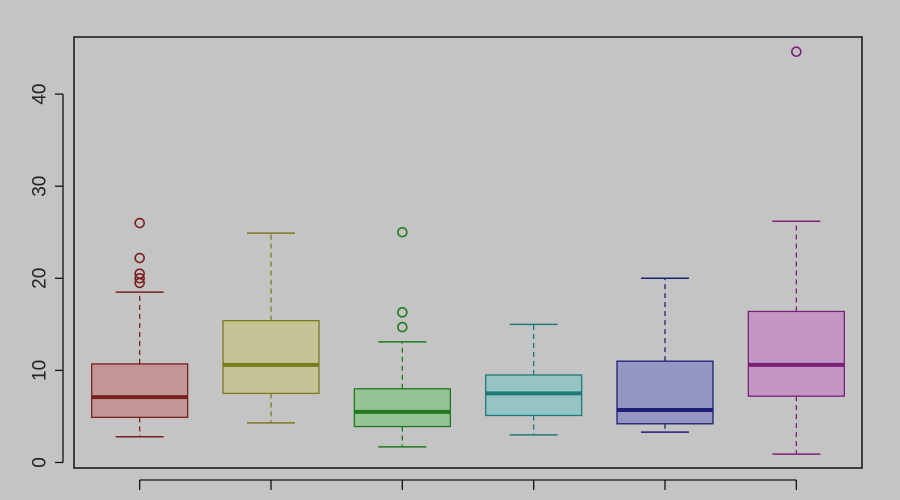 This screenshot has height=500, width=900. Describe the element at coordinates (40, 94) in the screenshot. I see `y-tick-label: 40` at that location.